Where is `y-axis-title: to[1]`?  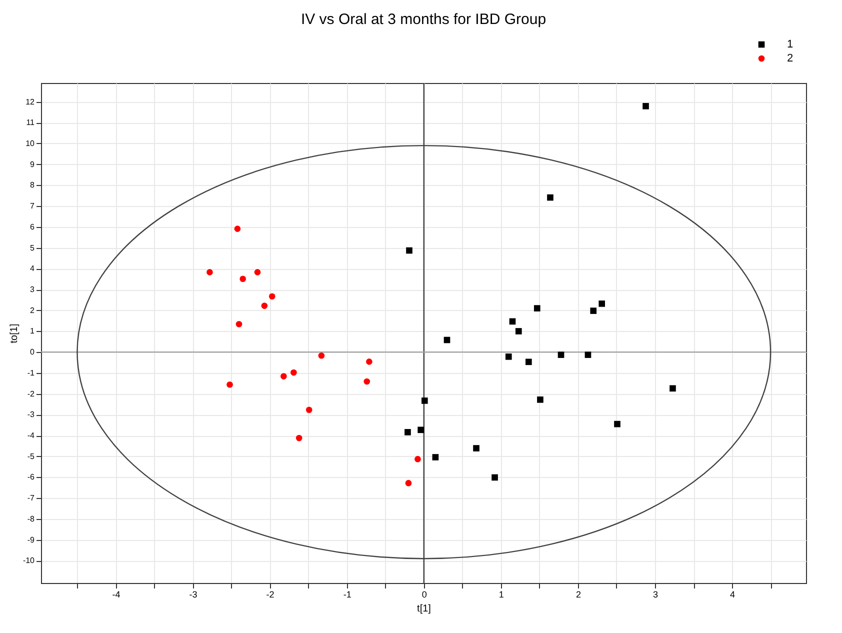 y-axis-title: to[1] is located at coordinates (14, 334).